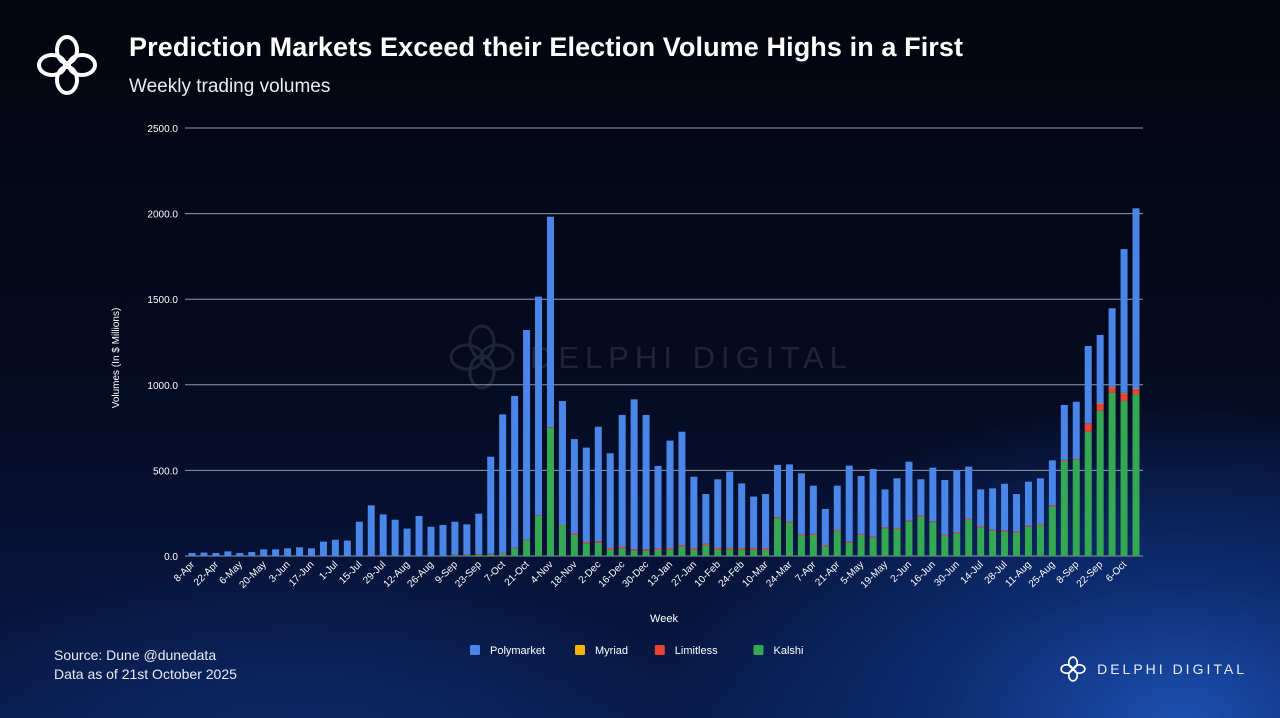  What do you see at coordinates (981, 541) in the screenshot?
I see `bar-kalshi-14-Jul` at bounding box center [981, 541].